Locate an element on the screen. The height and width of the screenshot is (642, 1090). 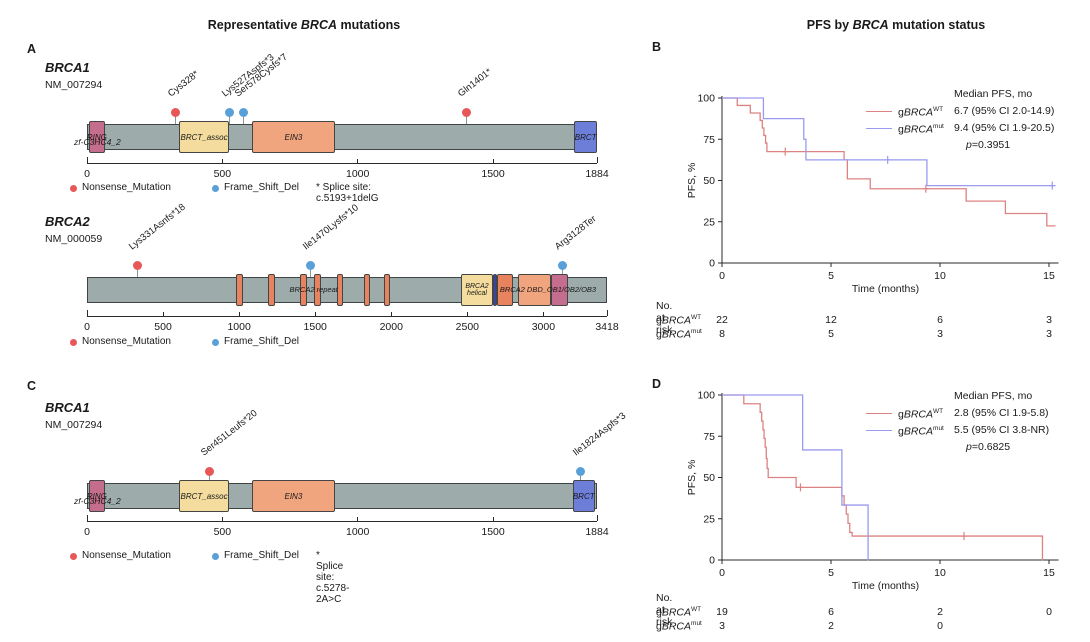
transcript-id: NM_000059 is located at coordinates (74, 239).